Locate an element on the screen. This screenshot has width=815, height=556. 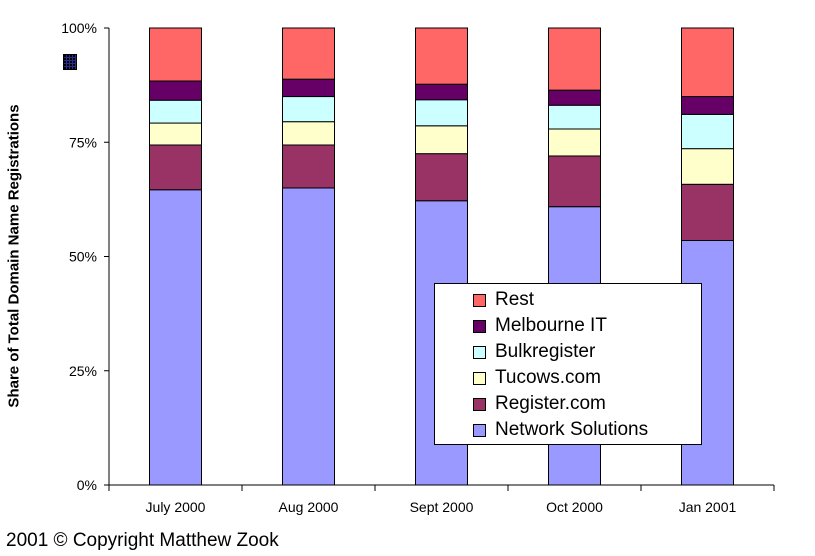
legend-item-register: Register.com is located at coordinates (587, 404).